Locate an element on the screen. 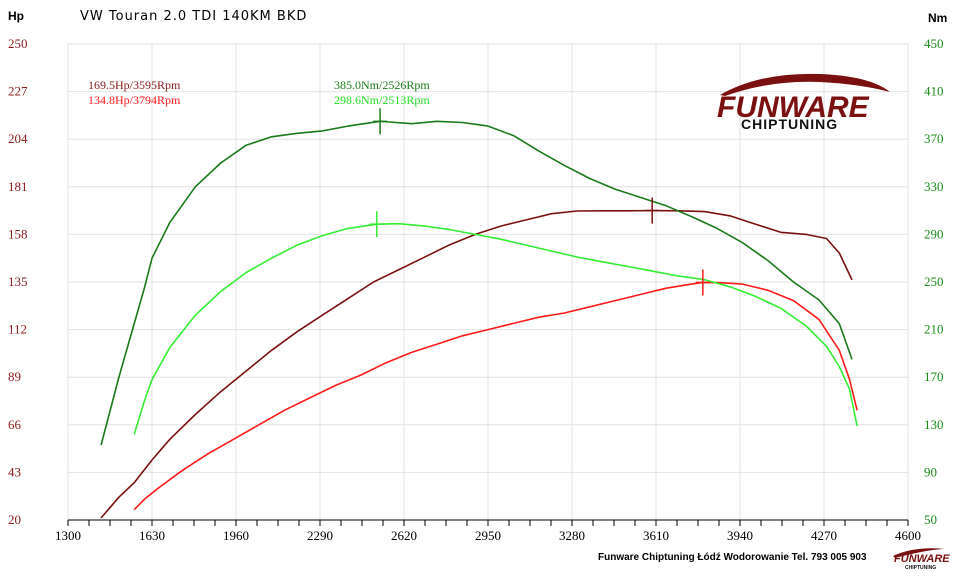  y-right-tick-label: 130 is located at coordinates (934, 424).